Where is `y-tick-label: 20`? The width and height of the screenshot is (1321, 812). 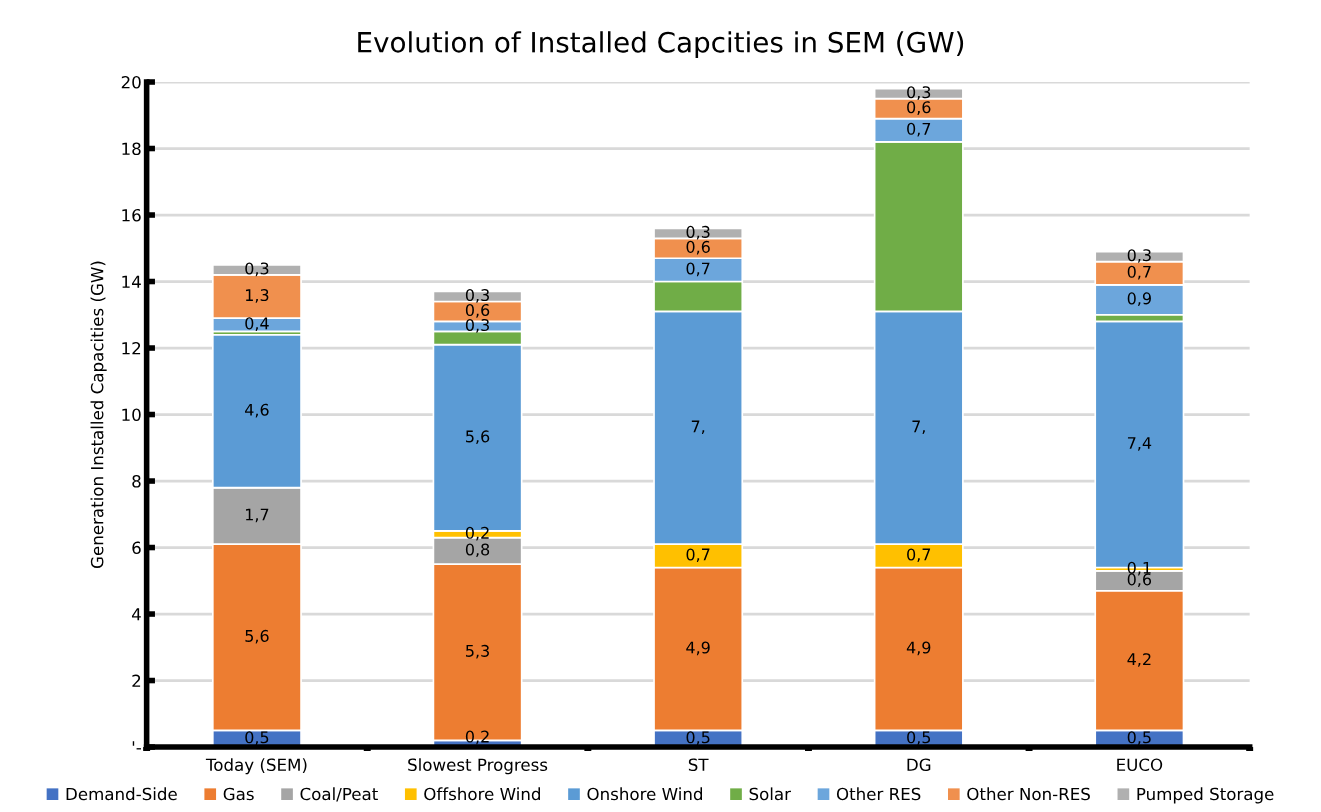
y-tick-label: 20 is located at coordinates (131, 82).